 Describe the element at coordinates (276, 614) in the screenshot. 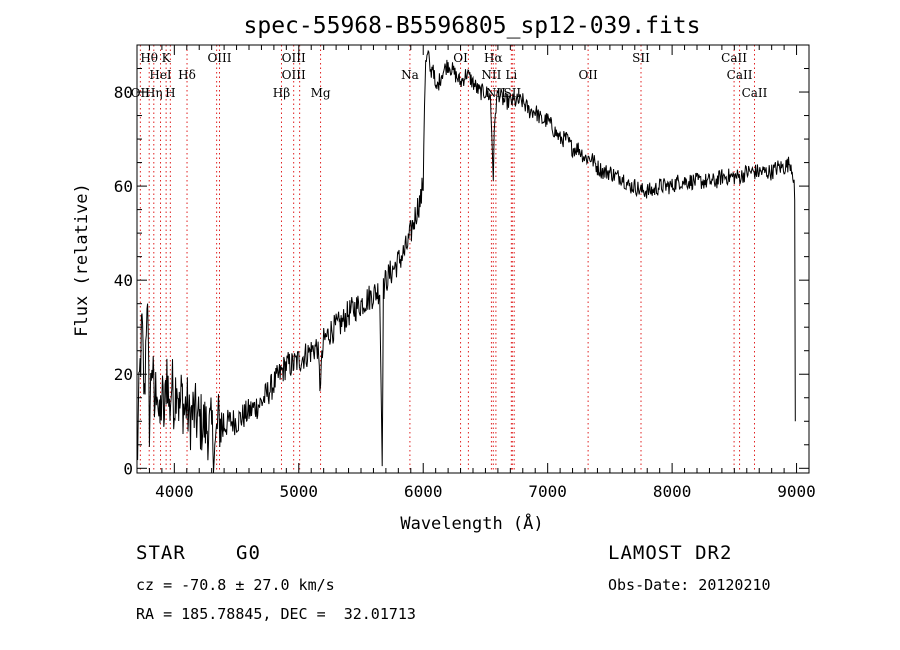

I see `coordinates: RA = 185.78845, DEC = 32.01713` at that location.